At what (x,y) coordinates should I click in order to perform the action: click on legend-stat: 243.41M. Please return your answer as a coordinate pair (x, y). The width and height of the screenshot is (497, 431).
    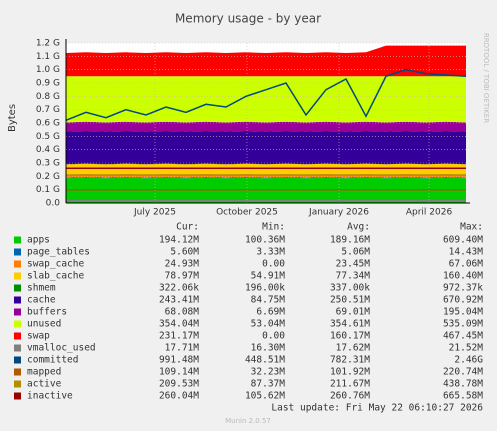
    Looking at the image, I should click on (179, 300).